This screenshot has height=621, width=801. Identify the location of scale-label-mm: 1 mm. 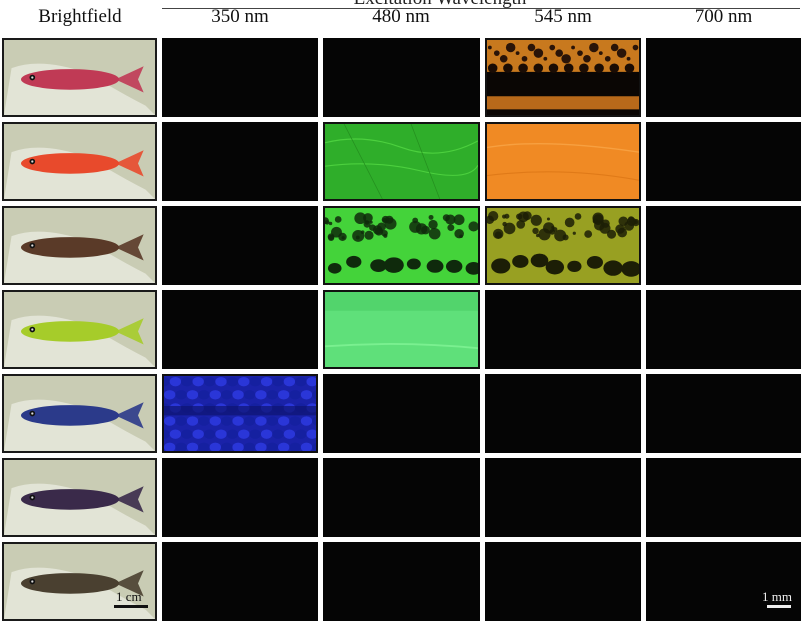
(777, 596).